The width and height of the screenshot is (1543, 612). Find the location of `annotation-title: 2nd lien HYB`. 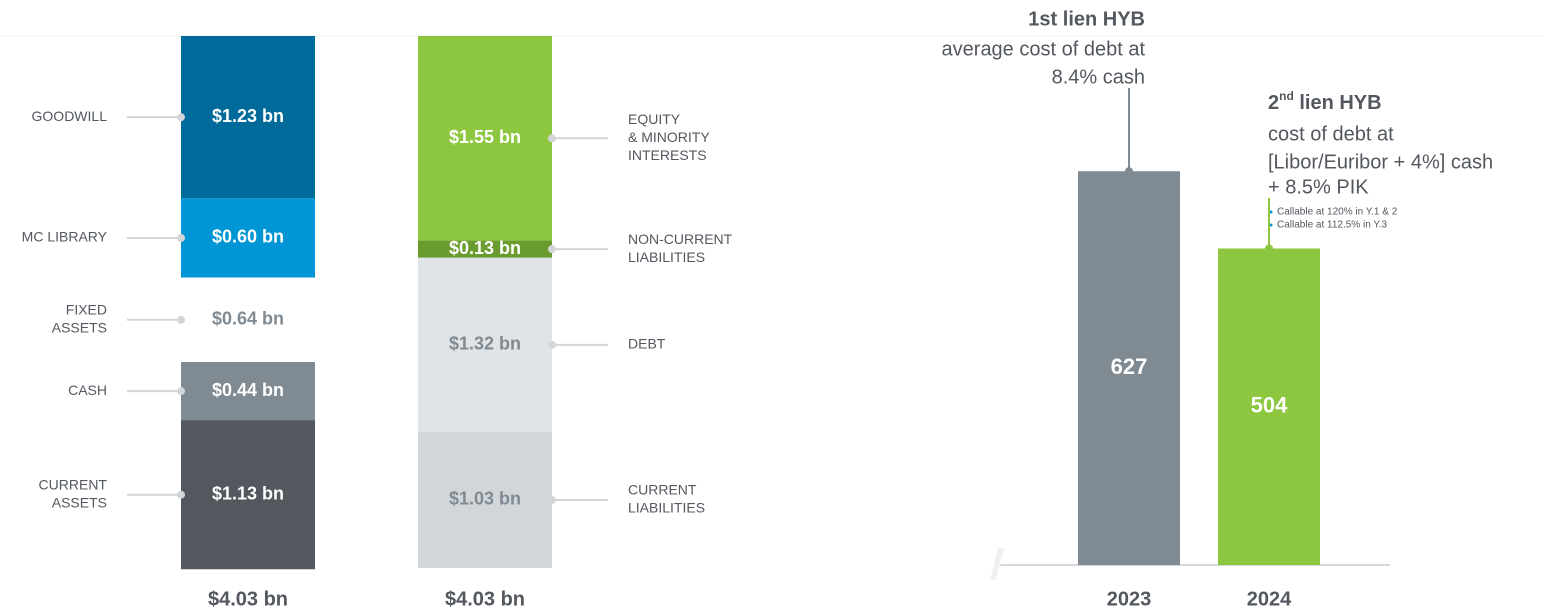

annotation-title: 2nd lien HYB is located at coordinates (1325, 101).